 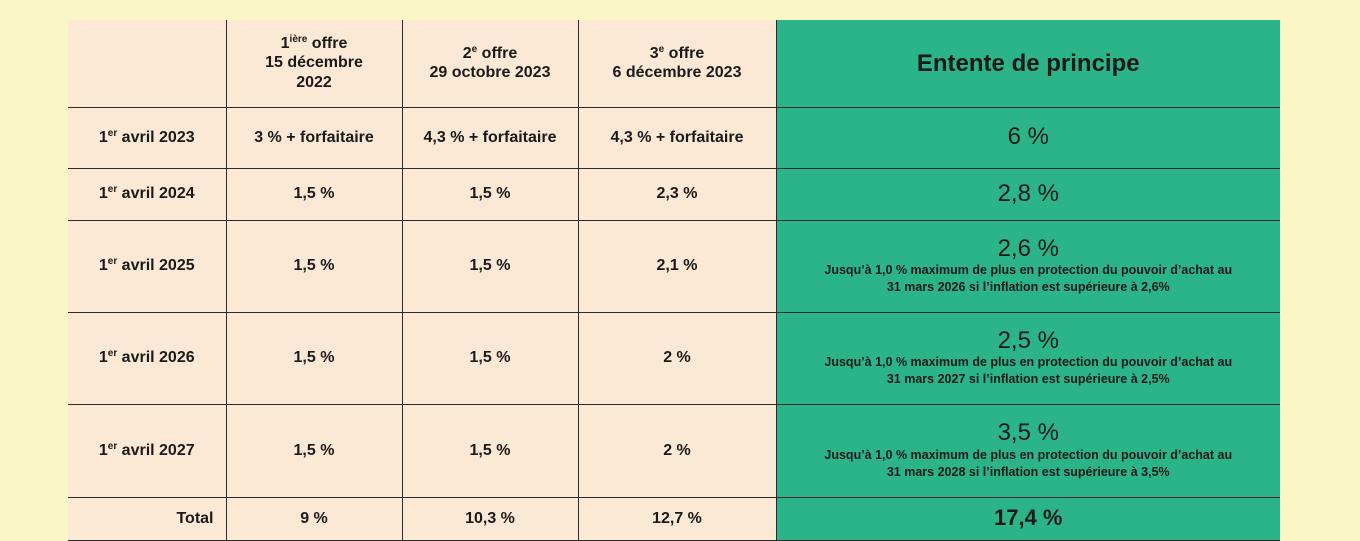 I want to click on total-label: Total, so click(x=147, y=518).